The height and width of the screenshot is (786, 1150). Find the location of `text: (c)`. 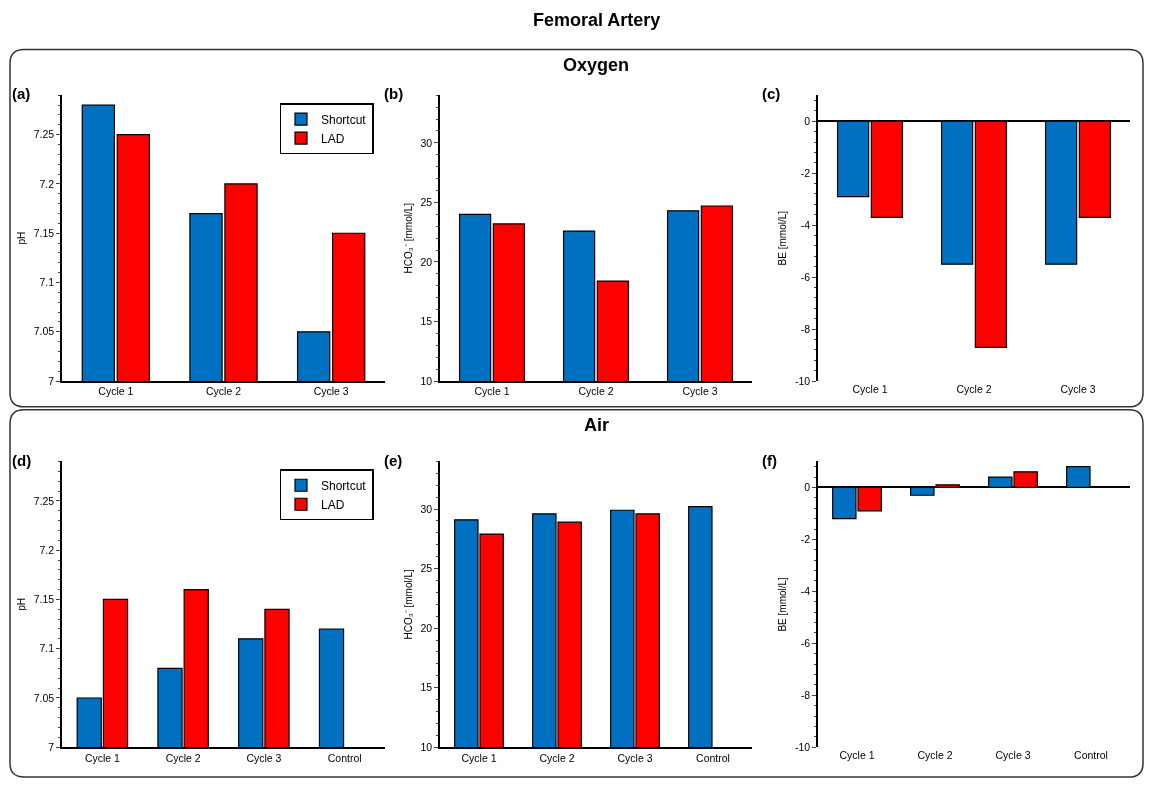

text: (c) is located at coordinates (771, 93).